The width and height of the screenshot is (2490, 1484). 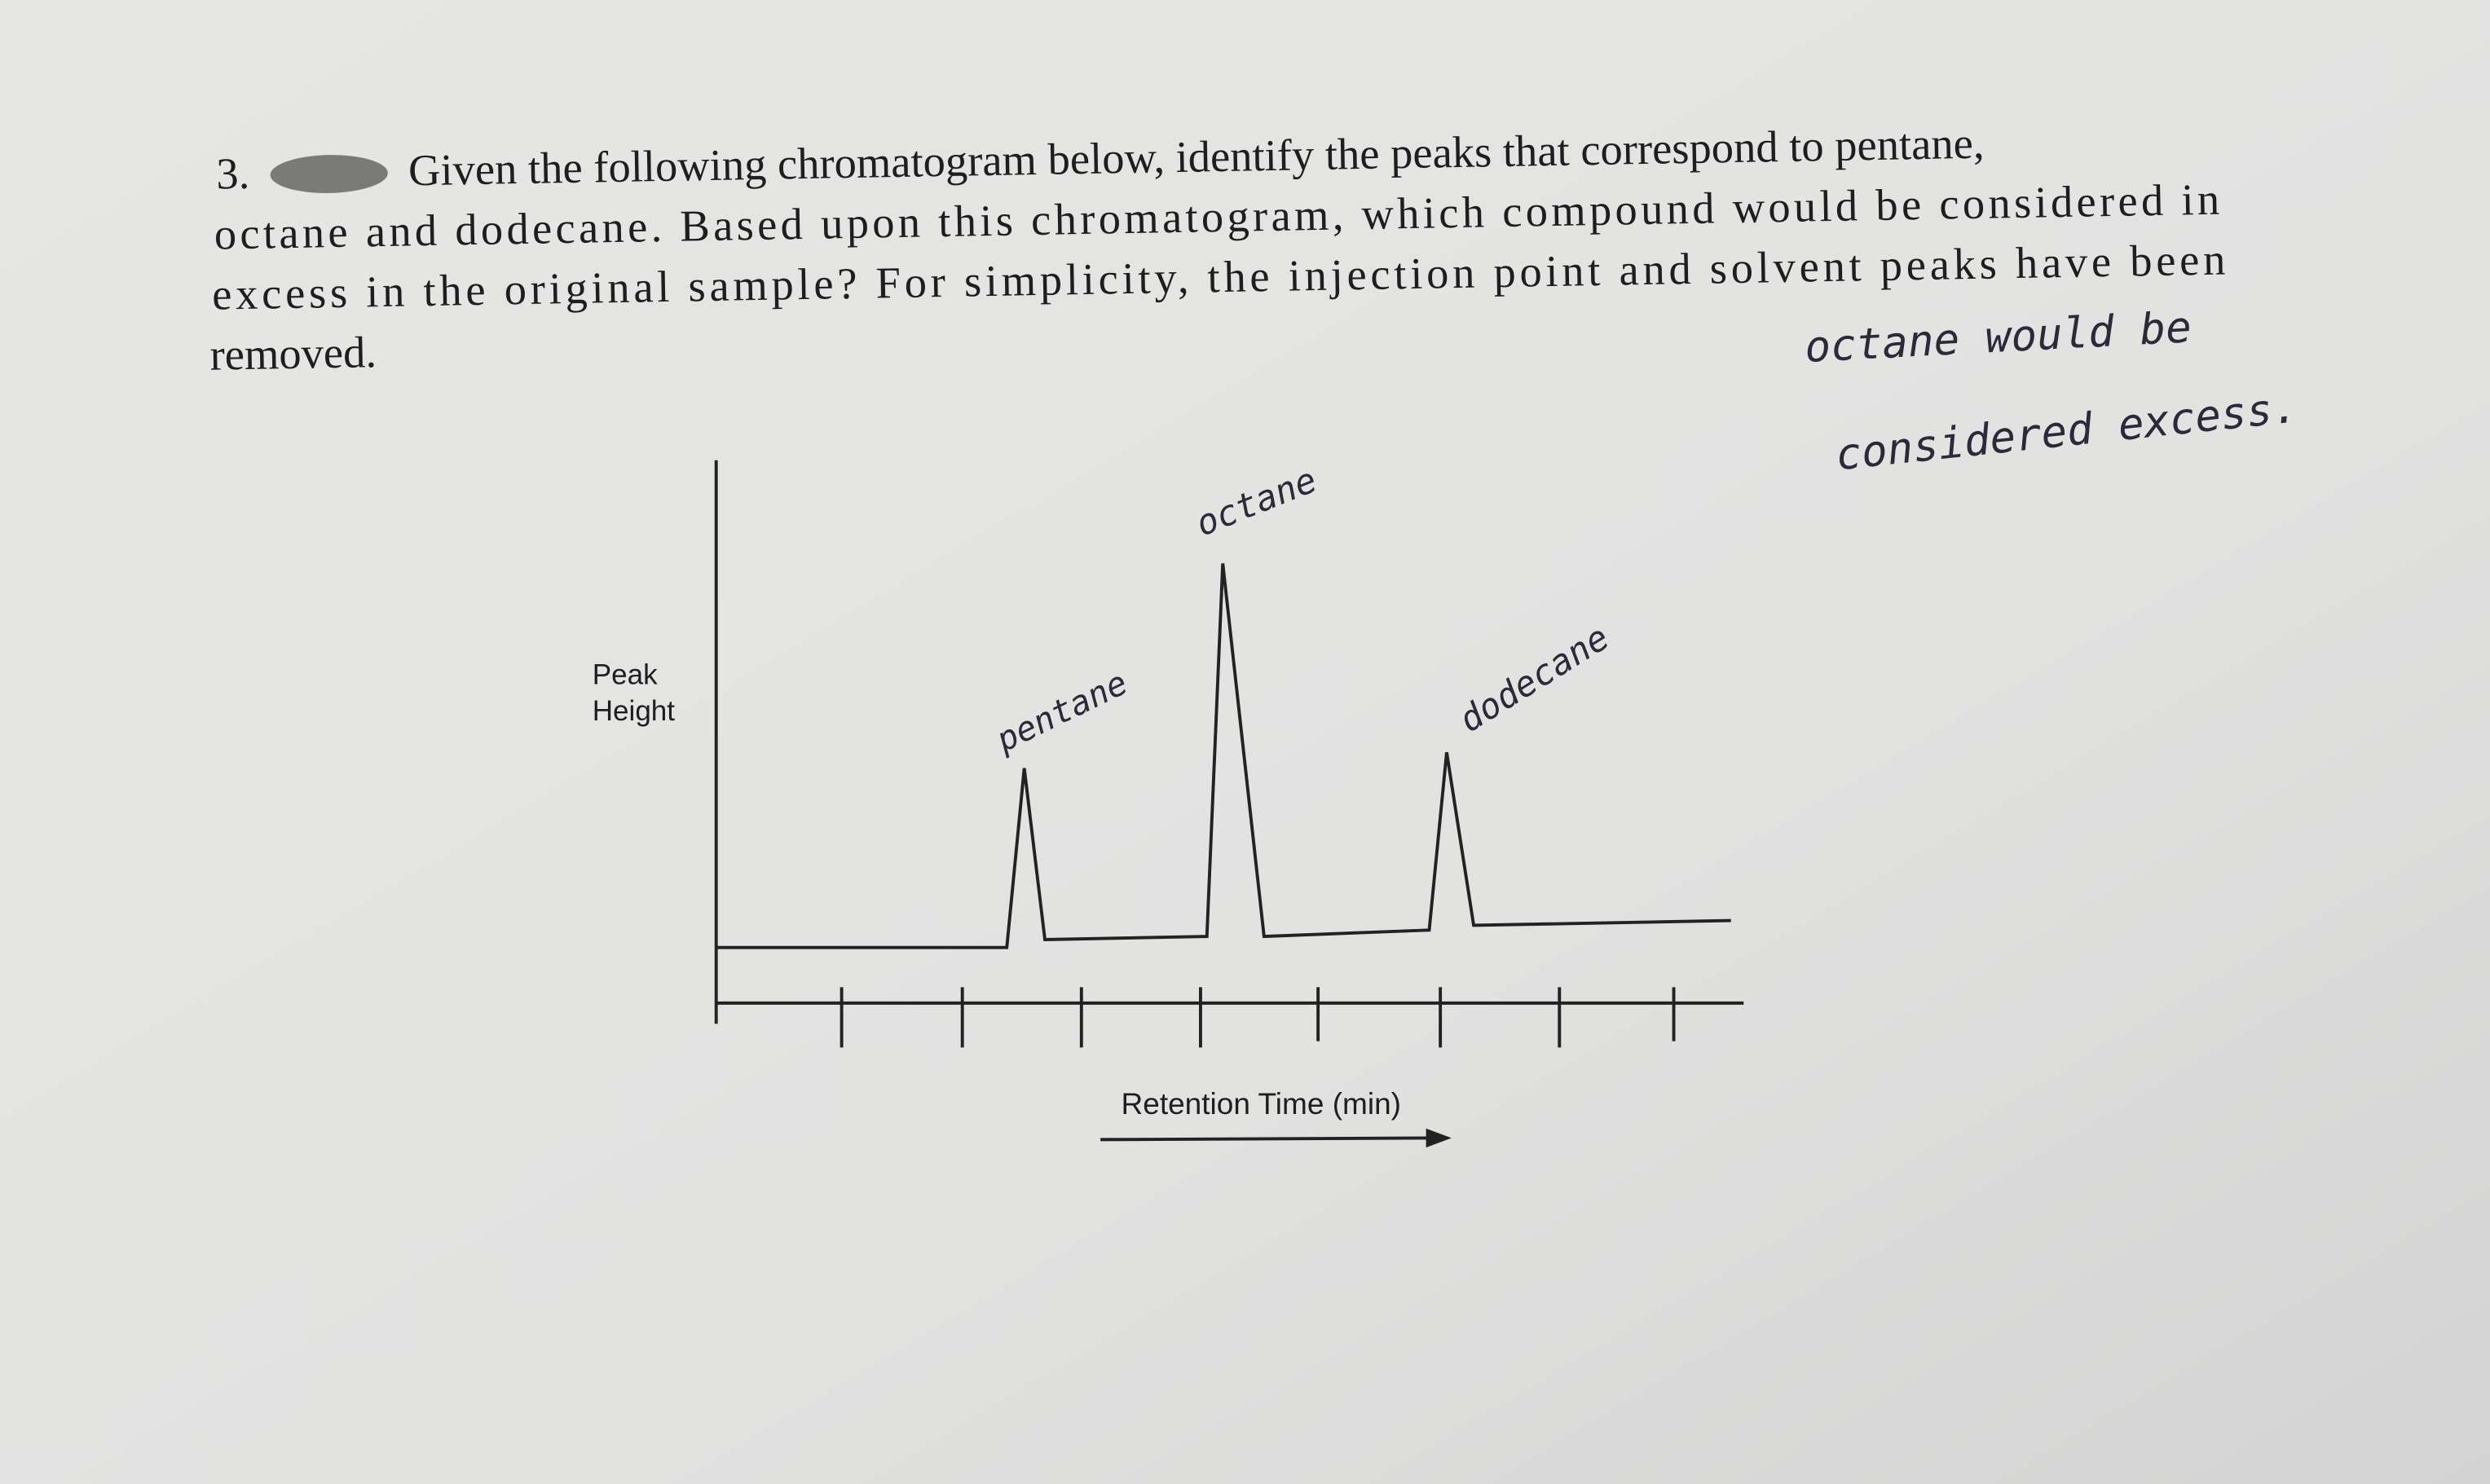 What do you see at coordinates (1223, 756) in the screenshot?
I see `signal` at bounding box center [1223, 756].